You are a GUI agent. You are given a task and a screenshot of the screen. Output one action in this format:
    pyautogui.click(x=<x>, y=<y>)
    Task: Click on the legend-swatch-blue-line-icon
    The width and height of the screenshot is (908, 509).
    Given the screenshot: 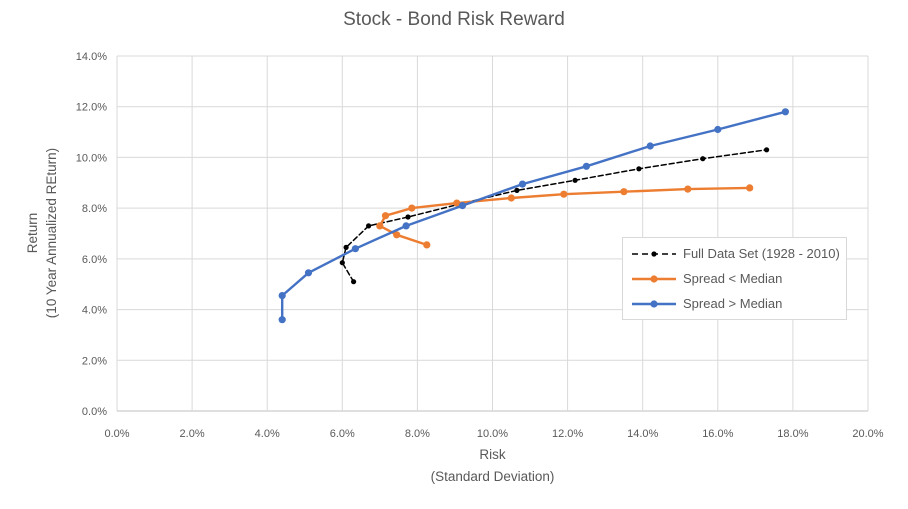 What is the action you would take?
    pyautogui.click(x=654, y=304)
    